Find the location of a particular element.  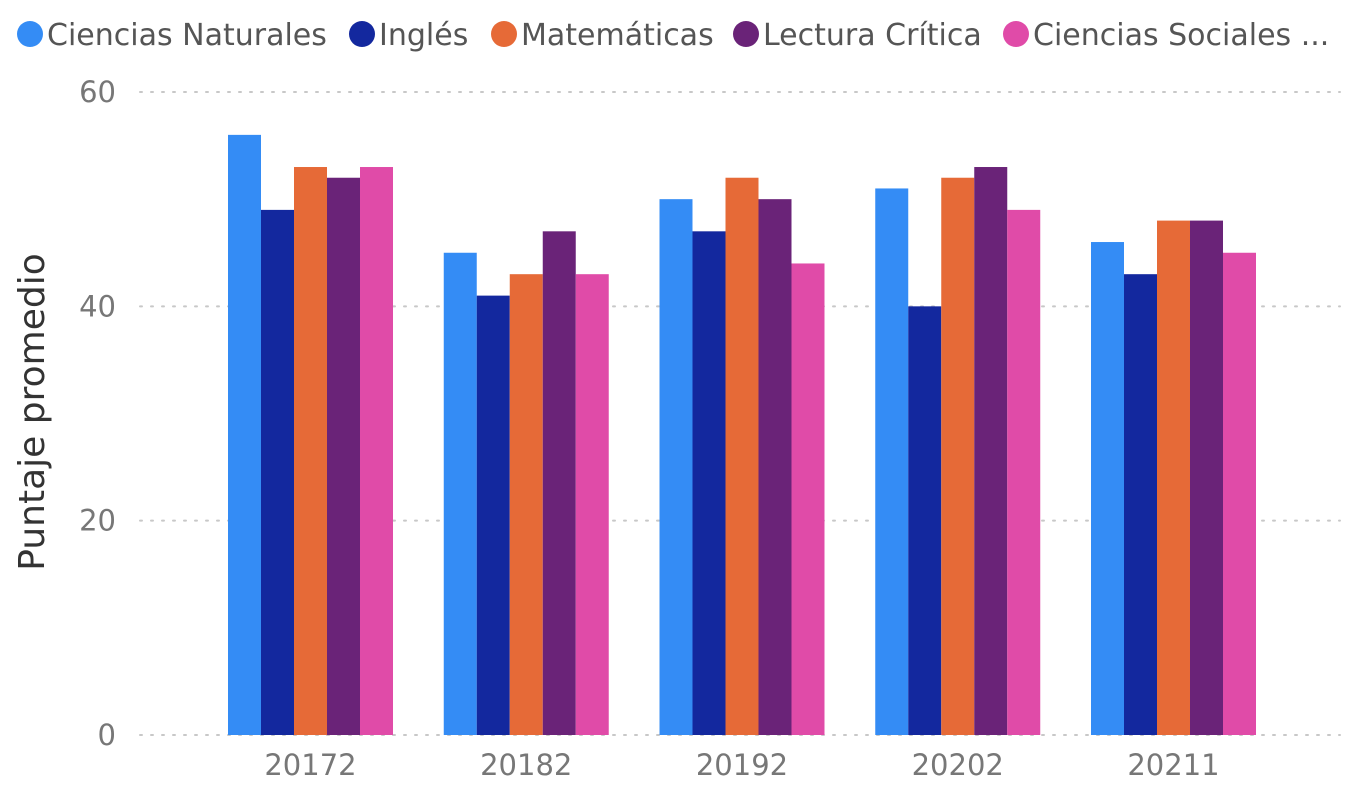

legend-item: Inglés is located at coordinates (408, 35).